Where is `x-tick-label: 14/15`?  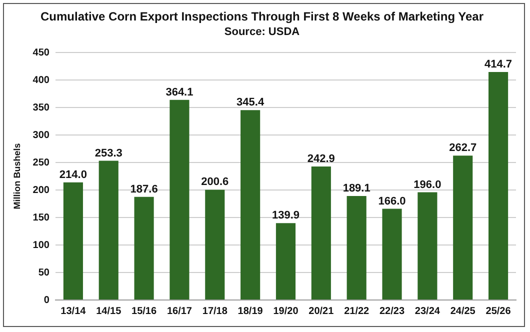
x-tick-label: 14/15 is located at coordinates (109, 311).